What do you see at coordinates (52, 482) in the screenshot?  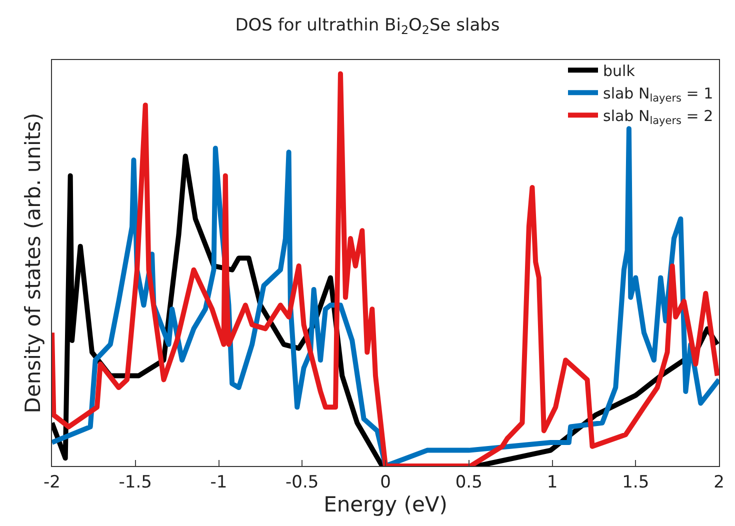 I see `x-tick-label: -2` at bounding box center [52, 482].